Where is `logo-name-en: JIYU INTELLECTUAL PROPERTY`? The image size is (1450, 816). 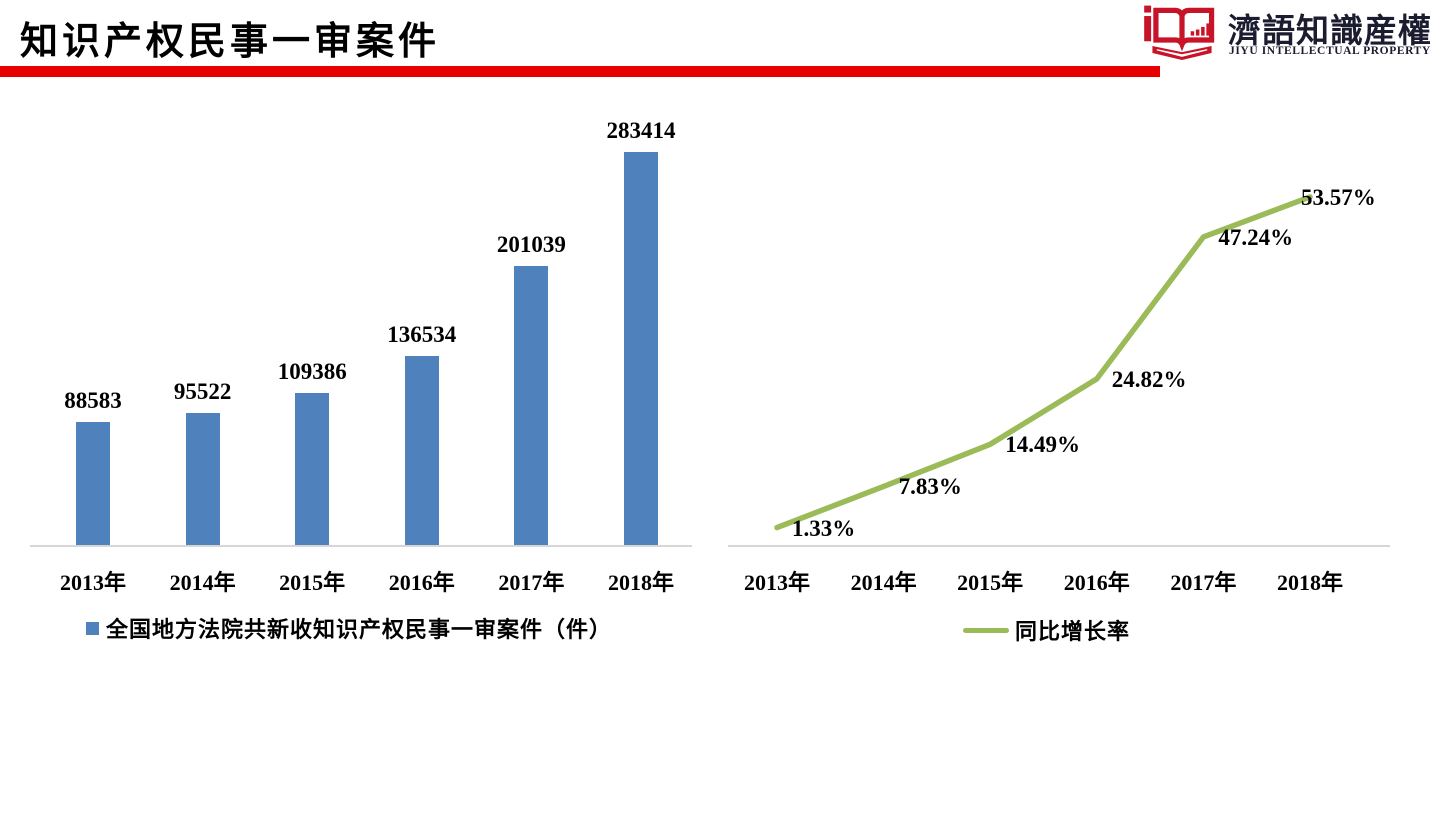 logo-name-en: JIYU INTELLECTUAL PROPERTY is located at coordinates (1330, 51).